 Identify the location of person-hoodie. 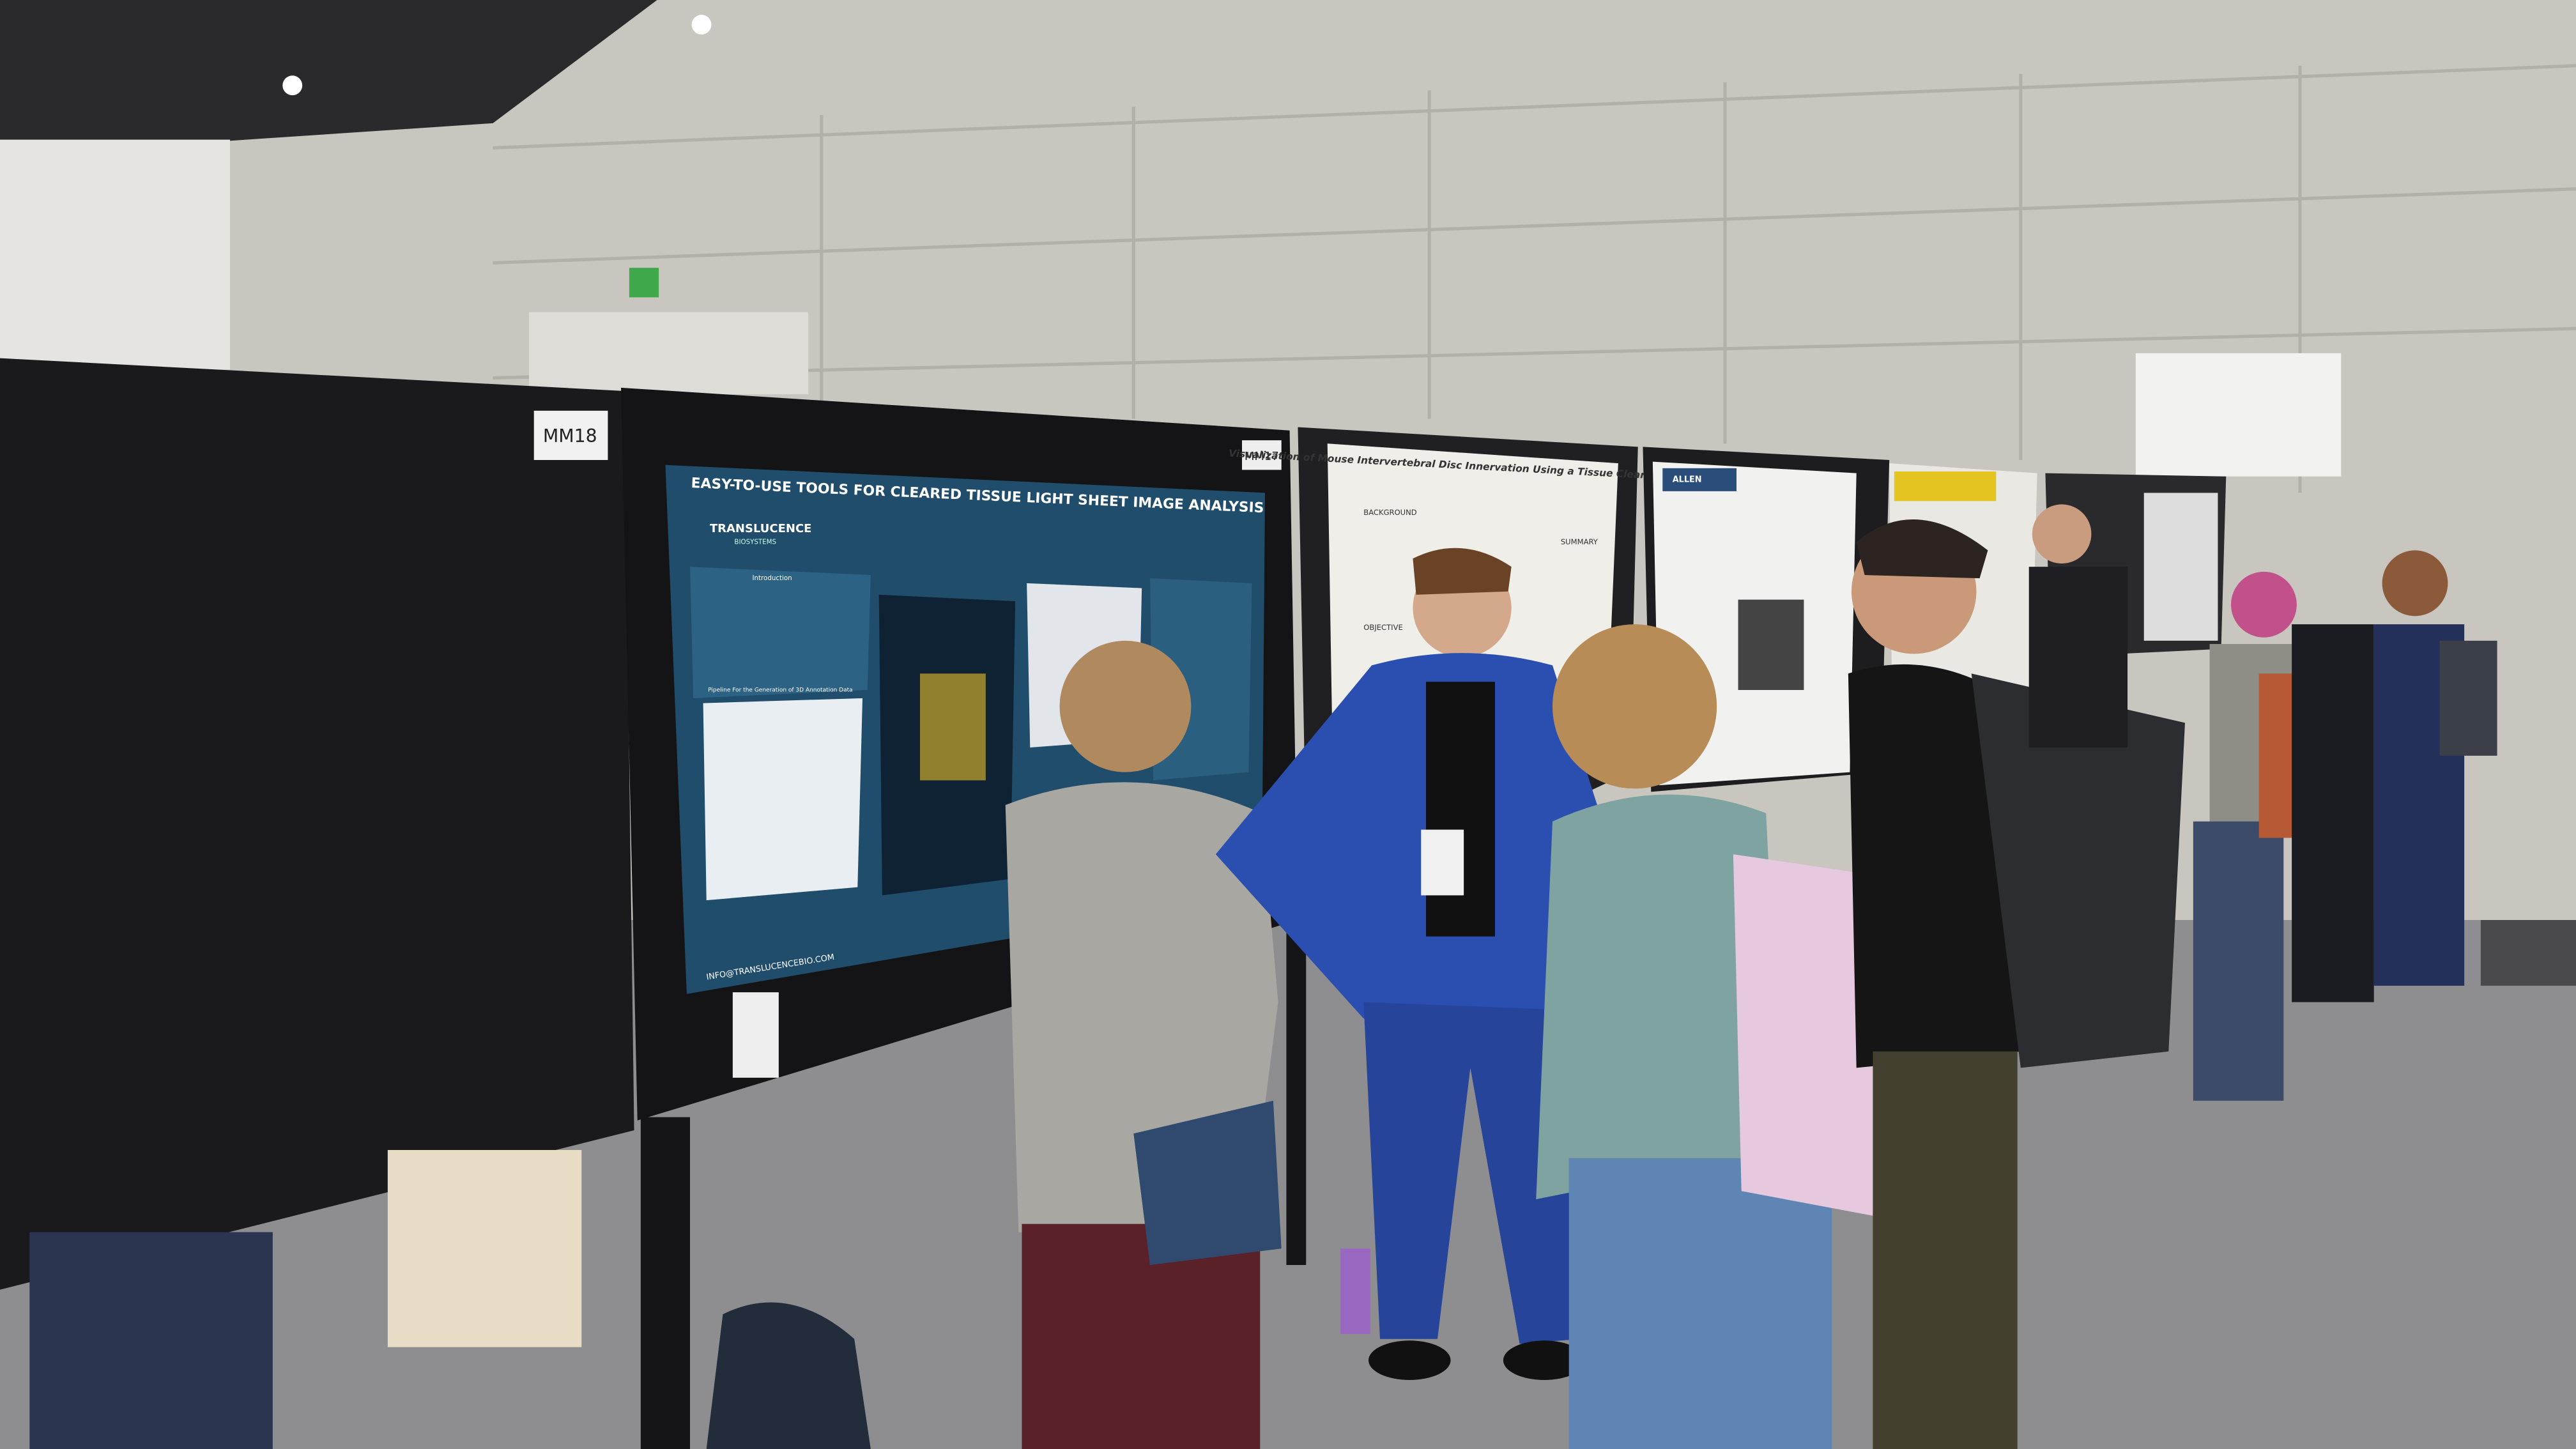
(1659, 997).